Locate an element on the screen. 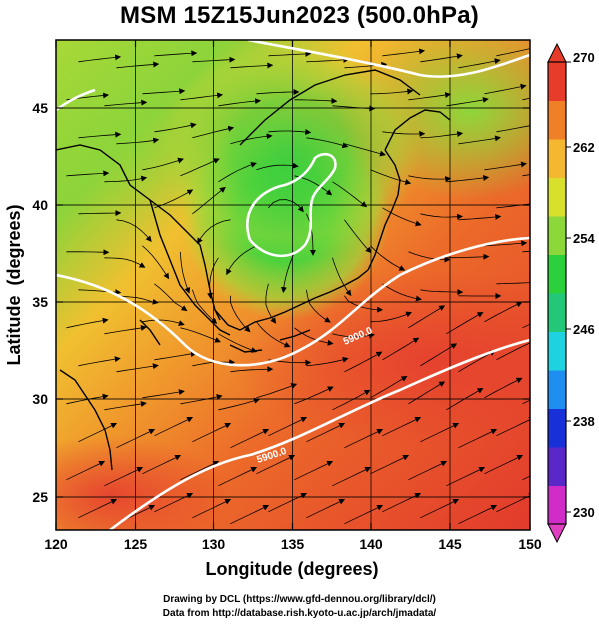 This screenshot has height=625, width=599. y-tick-label: 45 is located at coordinates (40, 108).